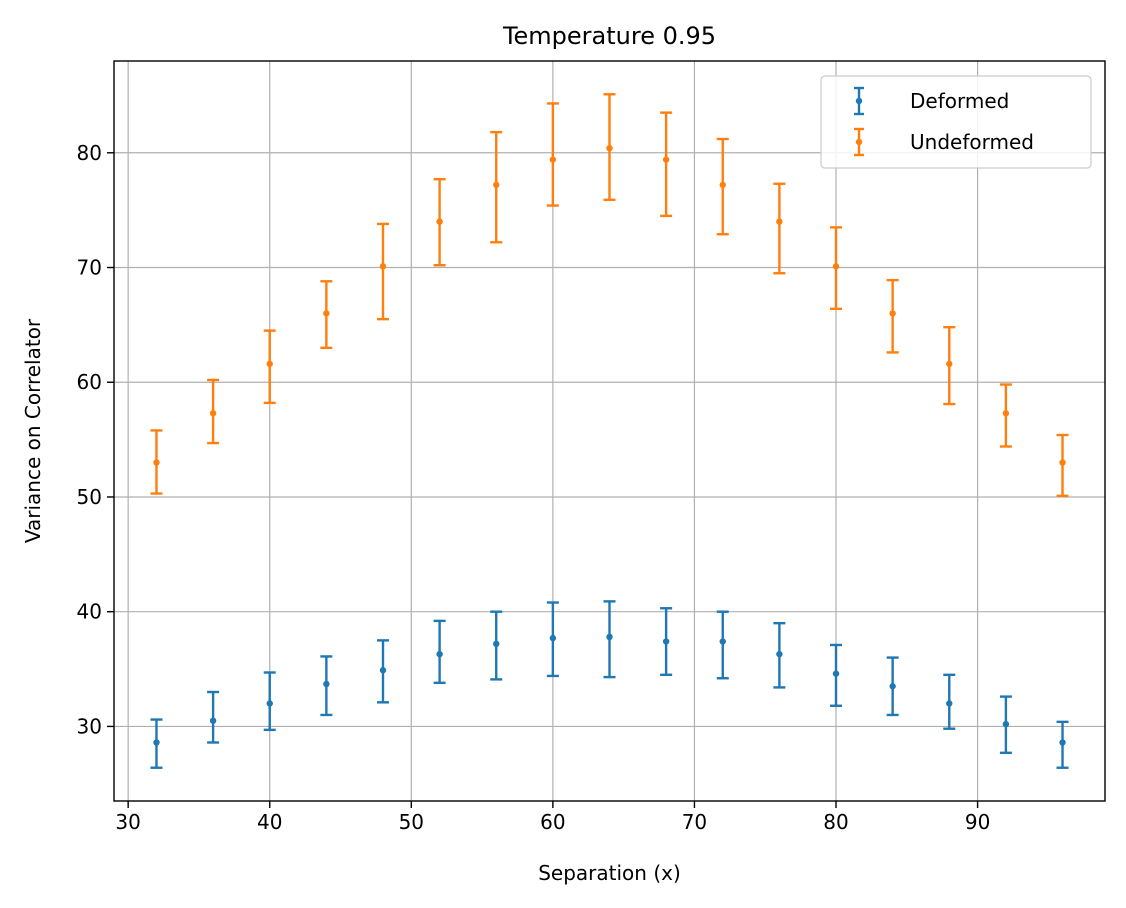 This screenshot has width=1126, height=908. Describe the element at coordinates (269, 822) in the screenshot. I see `x-tick-label: 40` at that location.